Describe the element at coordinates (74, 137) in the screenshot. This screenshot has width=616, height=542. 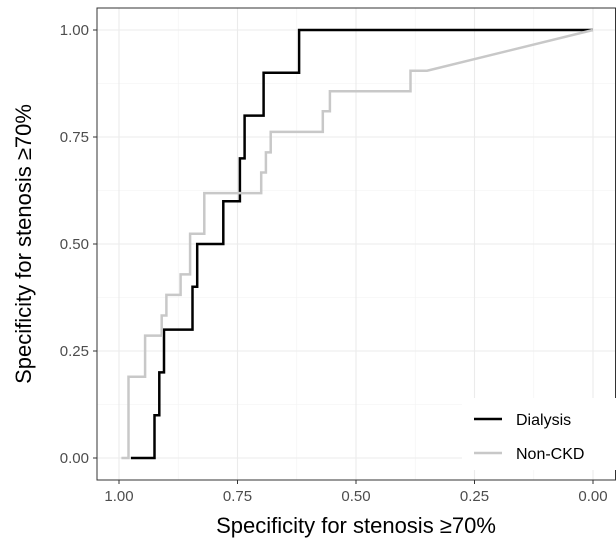
I see `y-tick-label: 0.75` at that location.